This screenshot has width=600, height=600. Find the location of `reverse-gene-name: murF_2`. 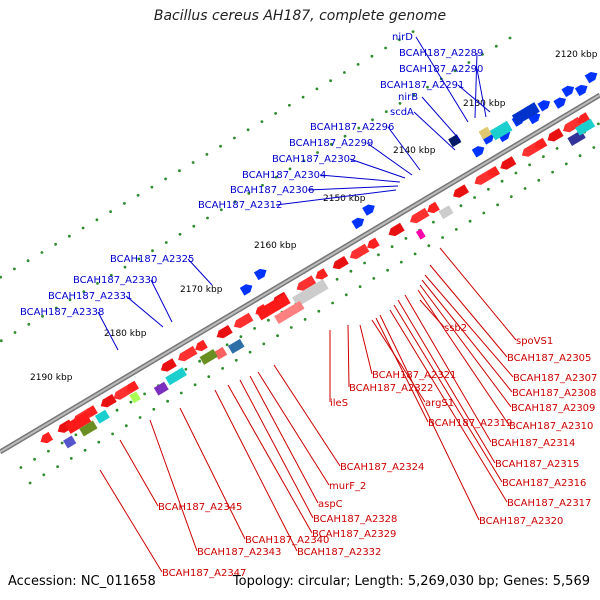

reverse-gene-name: murF_2 is located at coordinates (347, 486).